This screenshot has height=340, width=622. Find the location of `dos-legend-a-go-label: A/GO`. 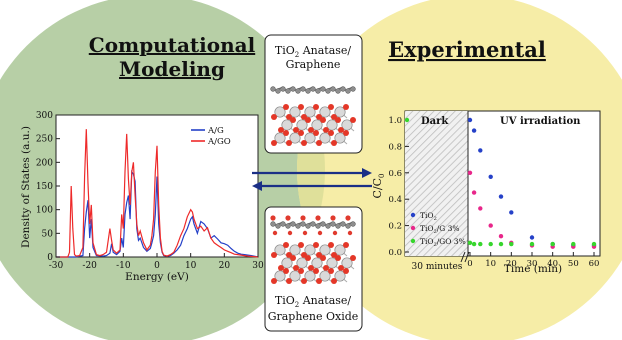

dos-legend-a-go-label: A/GO is located at coordinates (219, 142).